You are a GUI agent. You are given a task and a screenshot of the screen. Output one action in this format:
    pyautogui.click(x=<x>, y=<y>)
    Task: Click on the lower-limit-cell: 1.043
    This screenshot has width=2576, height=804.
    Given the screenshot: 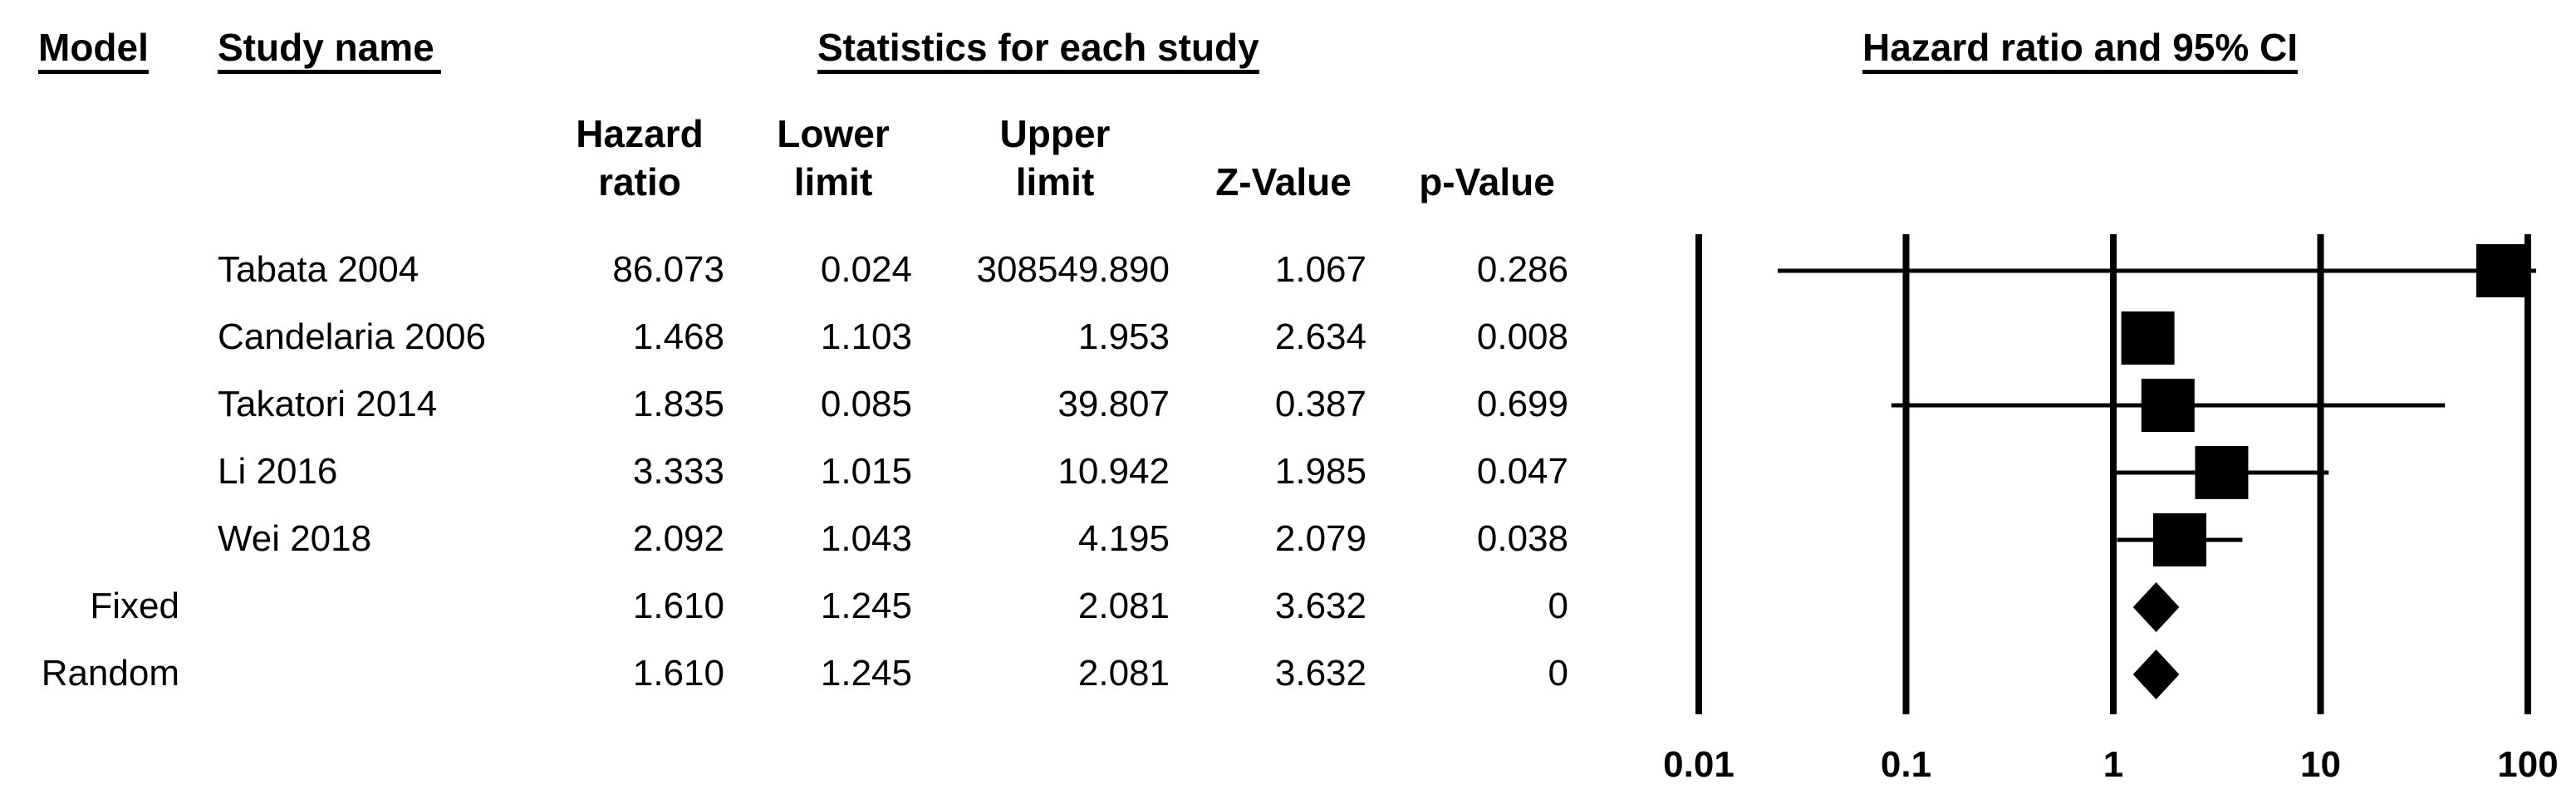 What is the action you would take?
    pyautogui.click(x=866, y=538)
    